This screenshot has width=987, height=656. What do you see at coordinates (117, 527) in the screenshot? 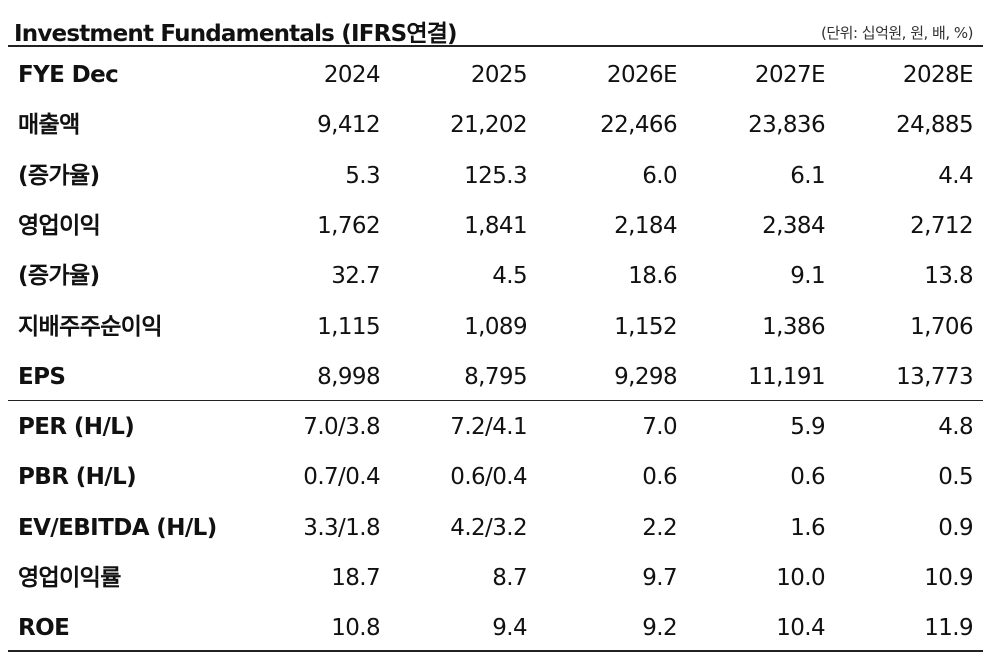
I see `row-label: EV/EBITDA (H/L)` at bounding box center [117, 527].